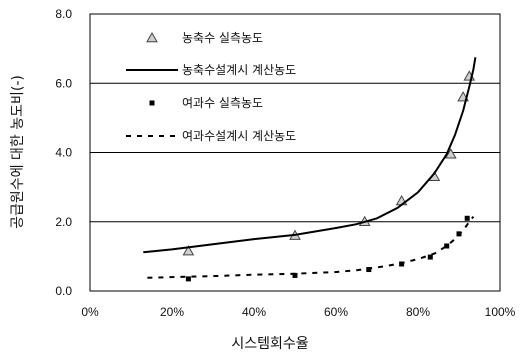 This screenshot has height=357, width=526. Describe the element at coordinates (18, 152) in the screenshot. I see `y-axis-title: 공급원수에 대한 농도비(-)` at that location.